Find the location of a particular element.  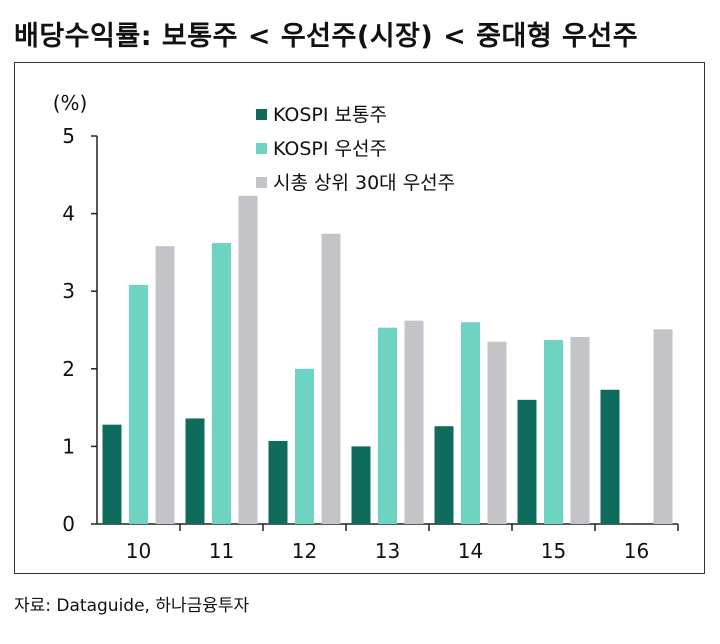

y-tick-label: 2 is located at coordinates (68, 369).